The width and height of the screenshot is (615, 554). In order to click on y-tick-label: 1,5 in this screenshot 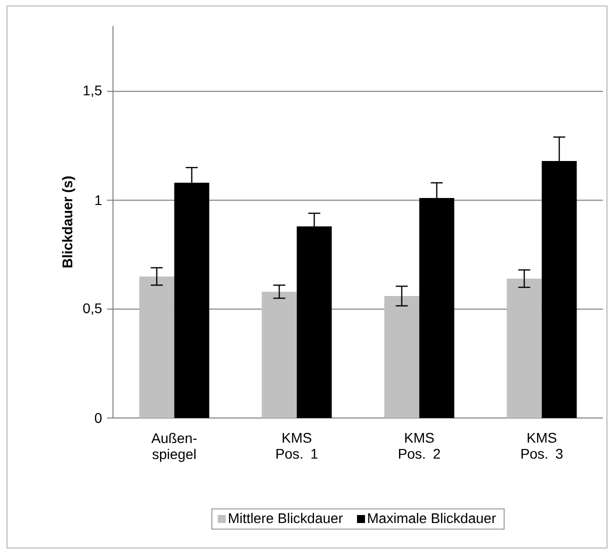, I will do `click(93, 92)`.